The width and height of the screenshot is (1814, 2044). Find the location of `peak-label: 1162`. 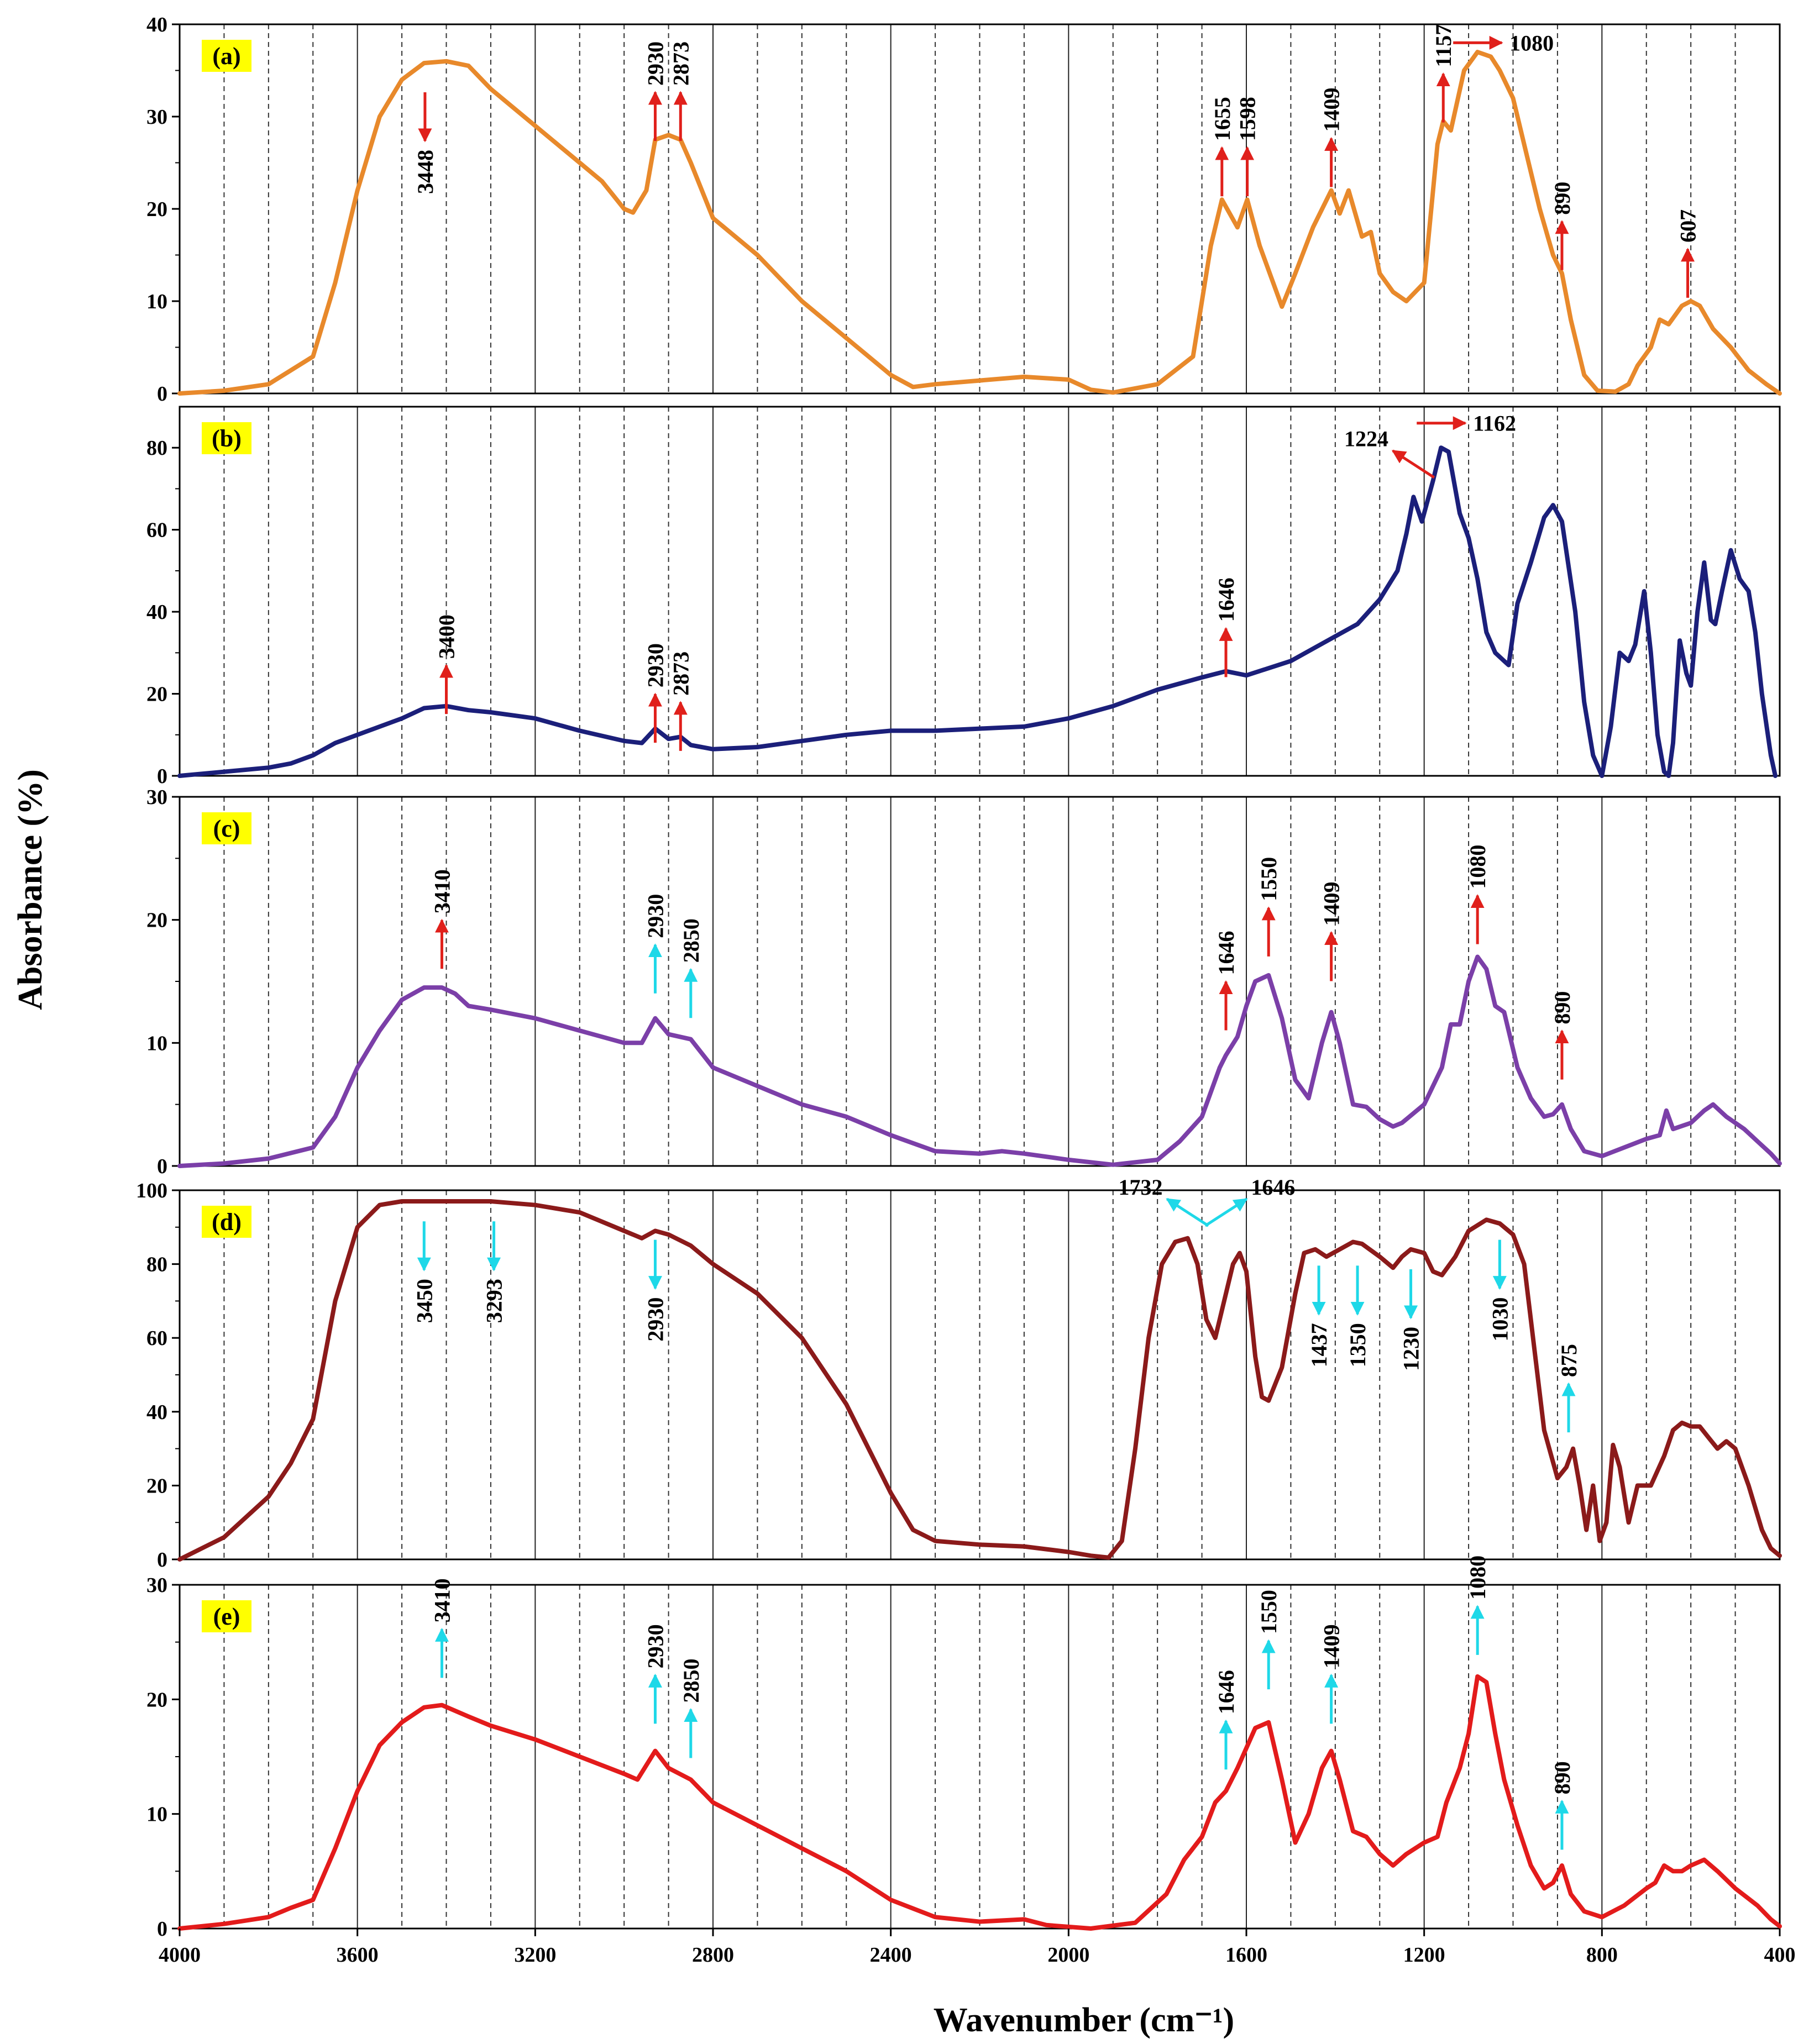

peak-label: 1162 is located at coordinates (1494, 424).